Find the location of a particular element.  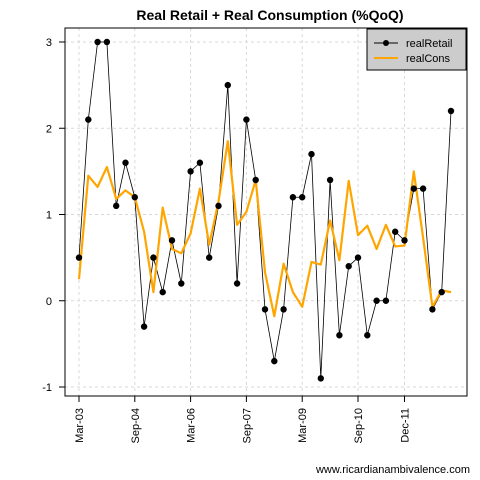

y-tick-label: 0 is located at coordinates (49, 302).